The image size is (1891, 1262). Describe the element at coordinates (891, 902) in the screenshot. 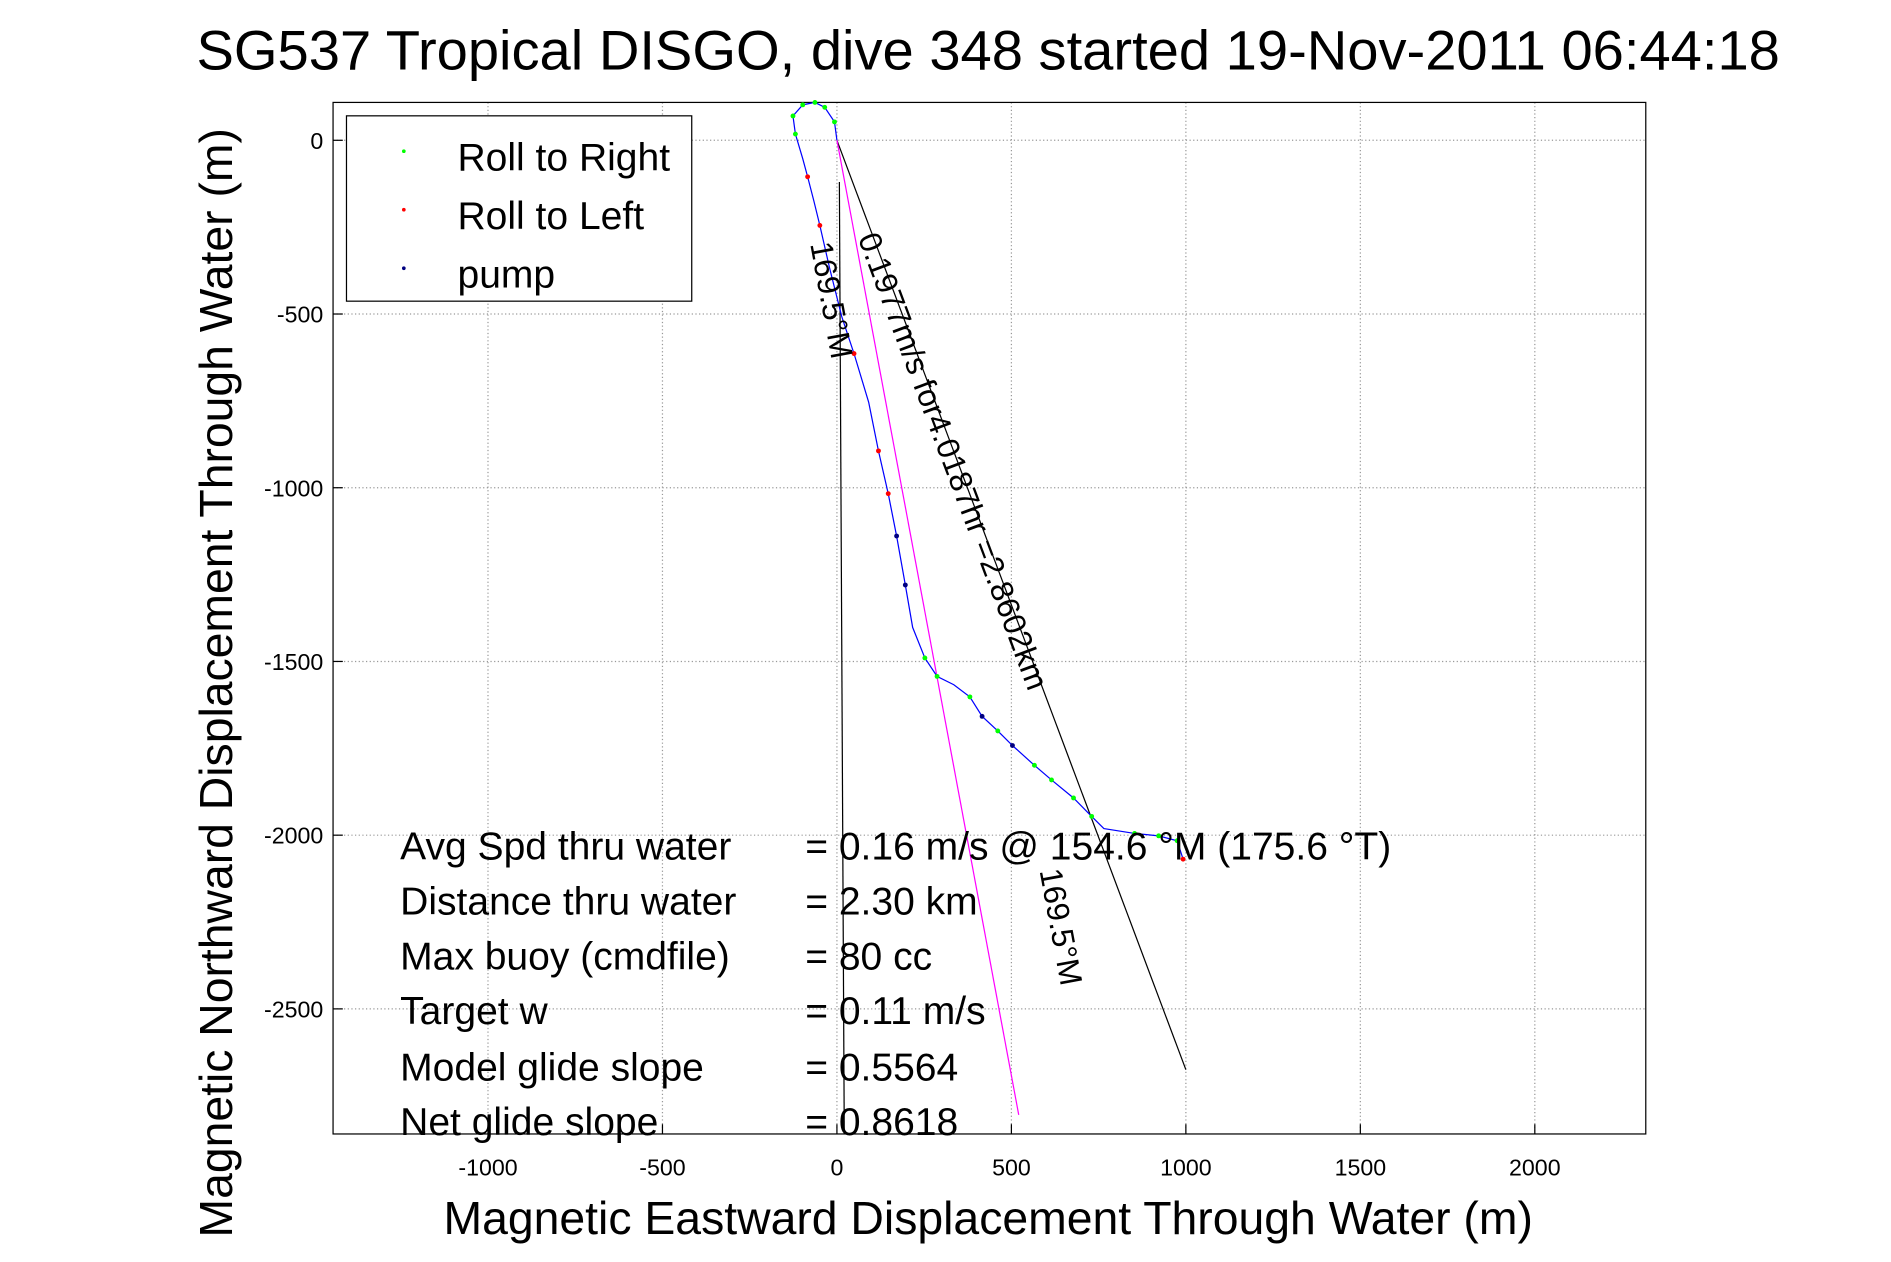

I see `stat-value: = 2.30 km` at that location.